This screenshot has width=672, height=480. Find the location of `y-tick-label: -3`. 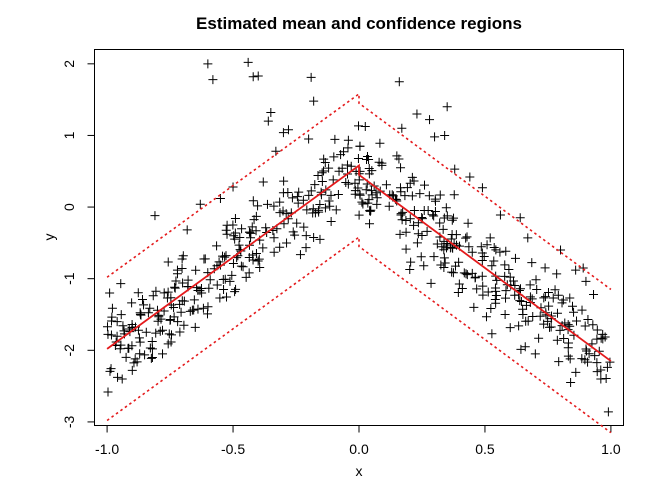

y-tick-label: -3 is located at coordinates (69, 421).